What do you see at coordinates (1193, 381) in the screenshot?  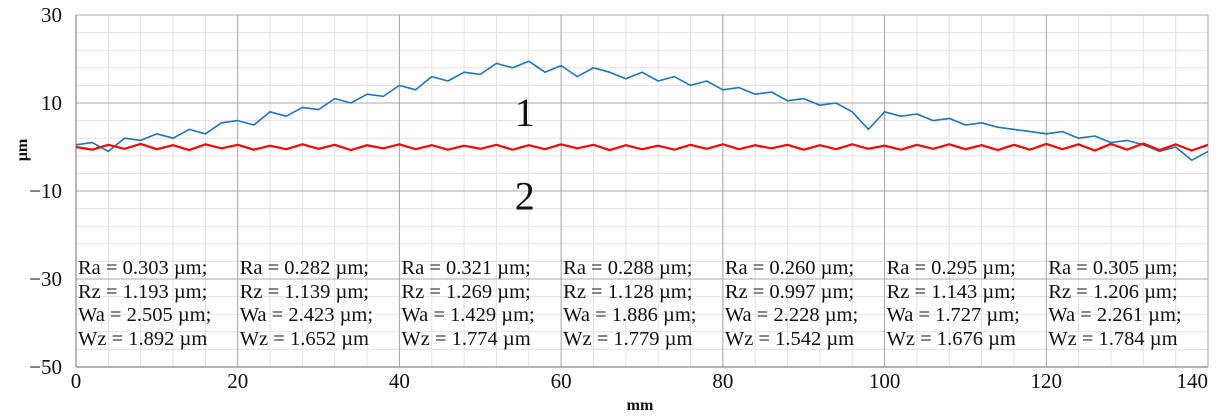 I see `x-tick-label: 140` at bounding box center [1193, 381].